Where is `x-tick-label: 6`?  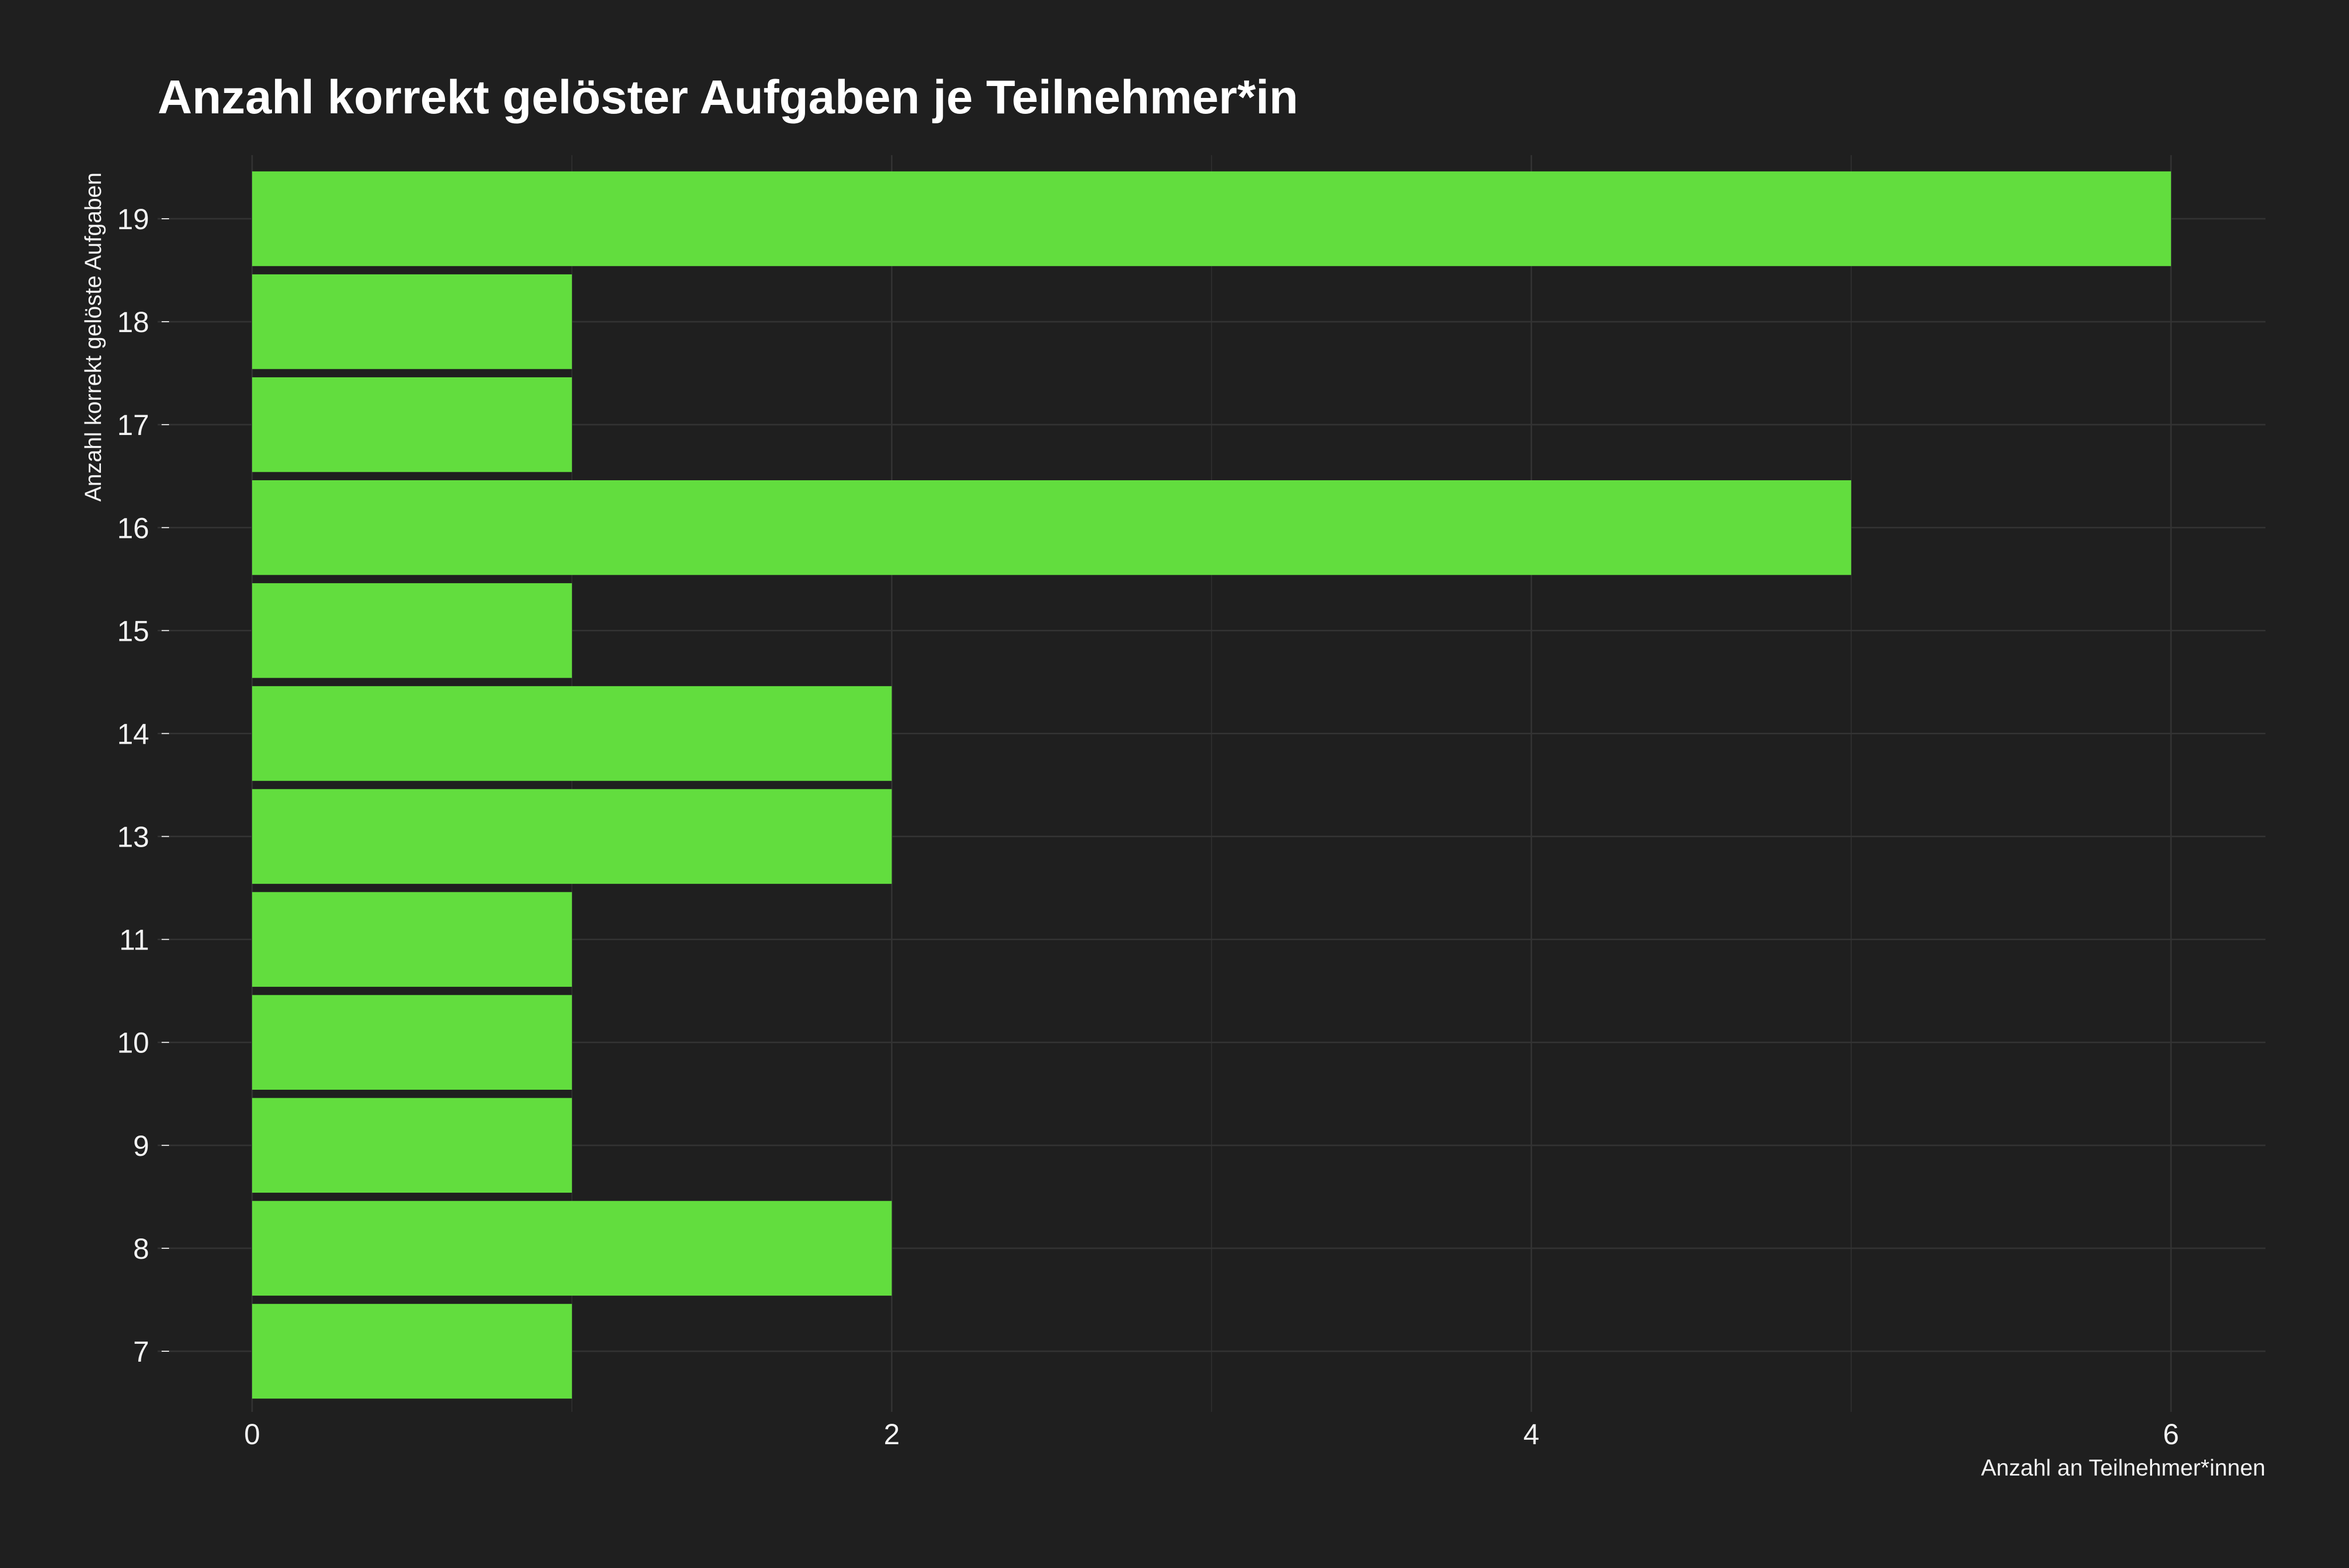 x-tick-label: 6 is located at coordinates (2171, 1434).